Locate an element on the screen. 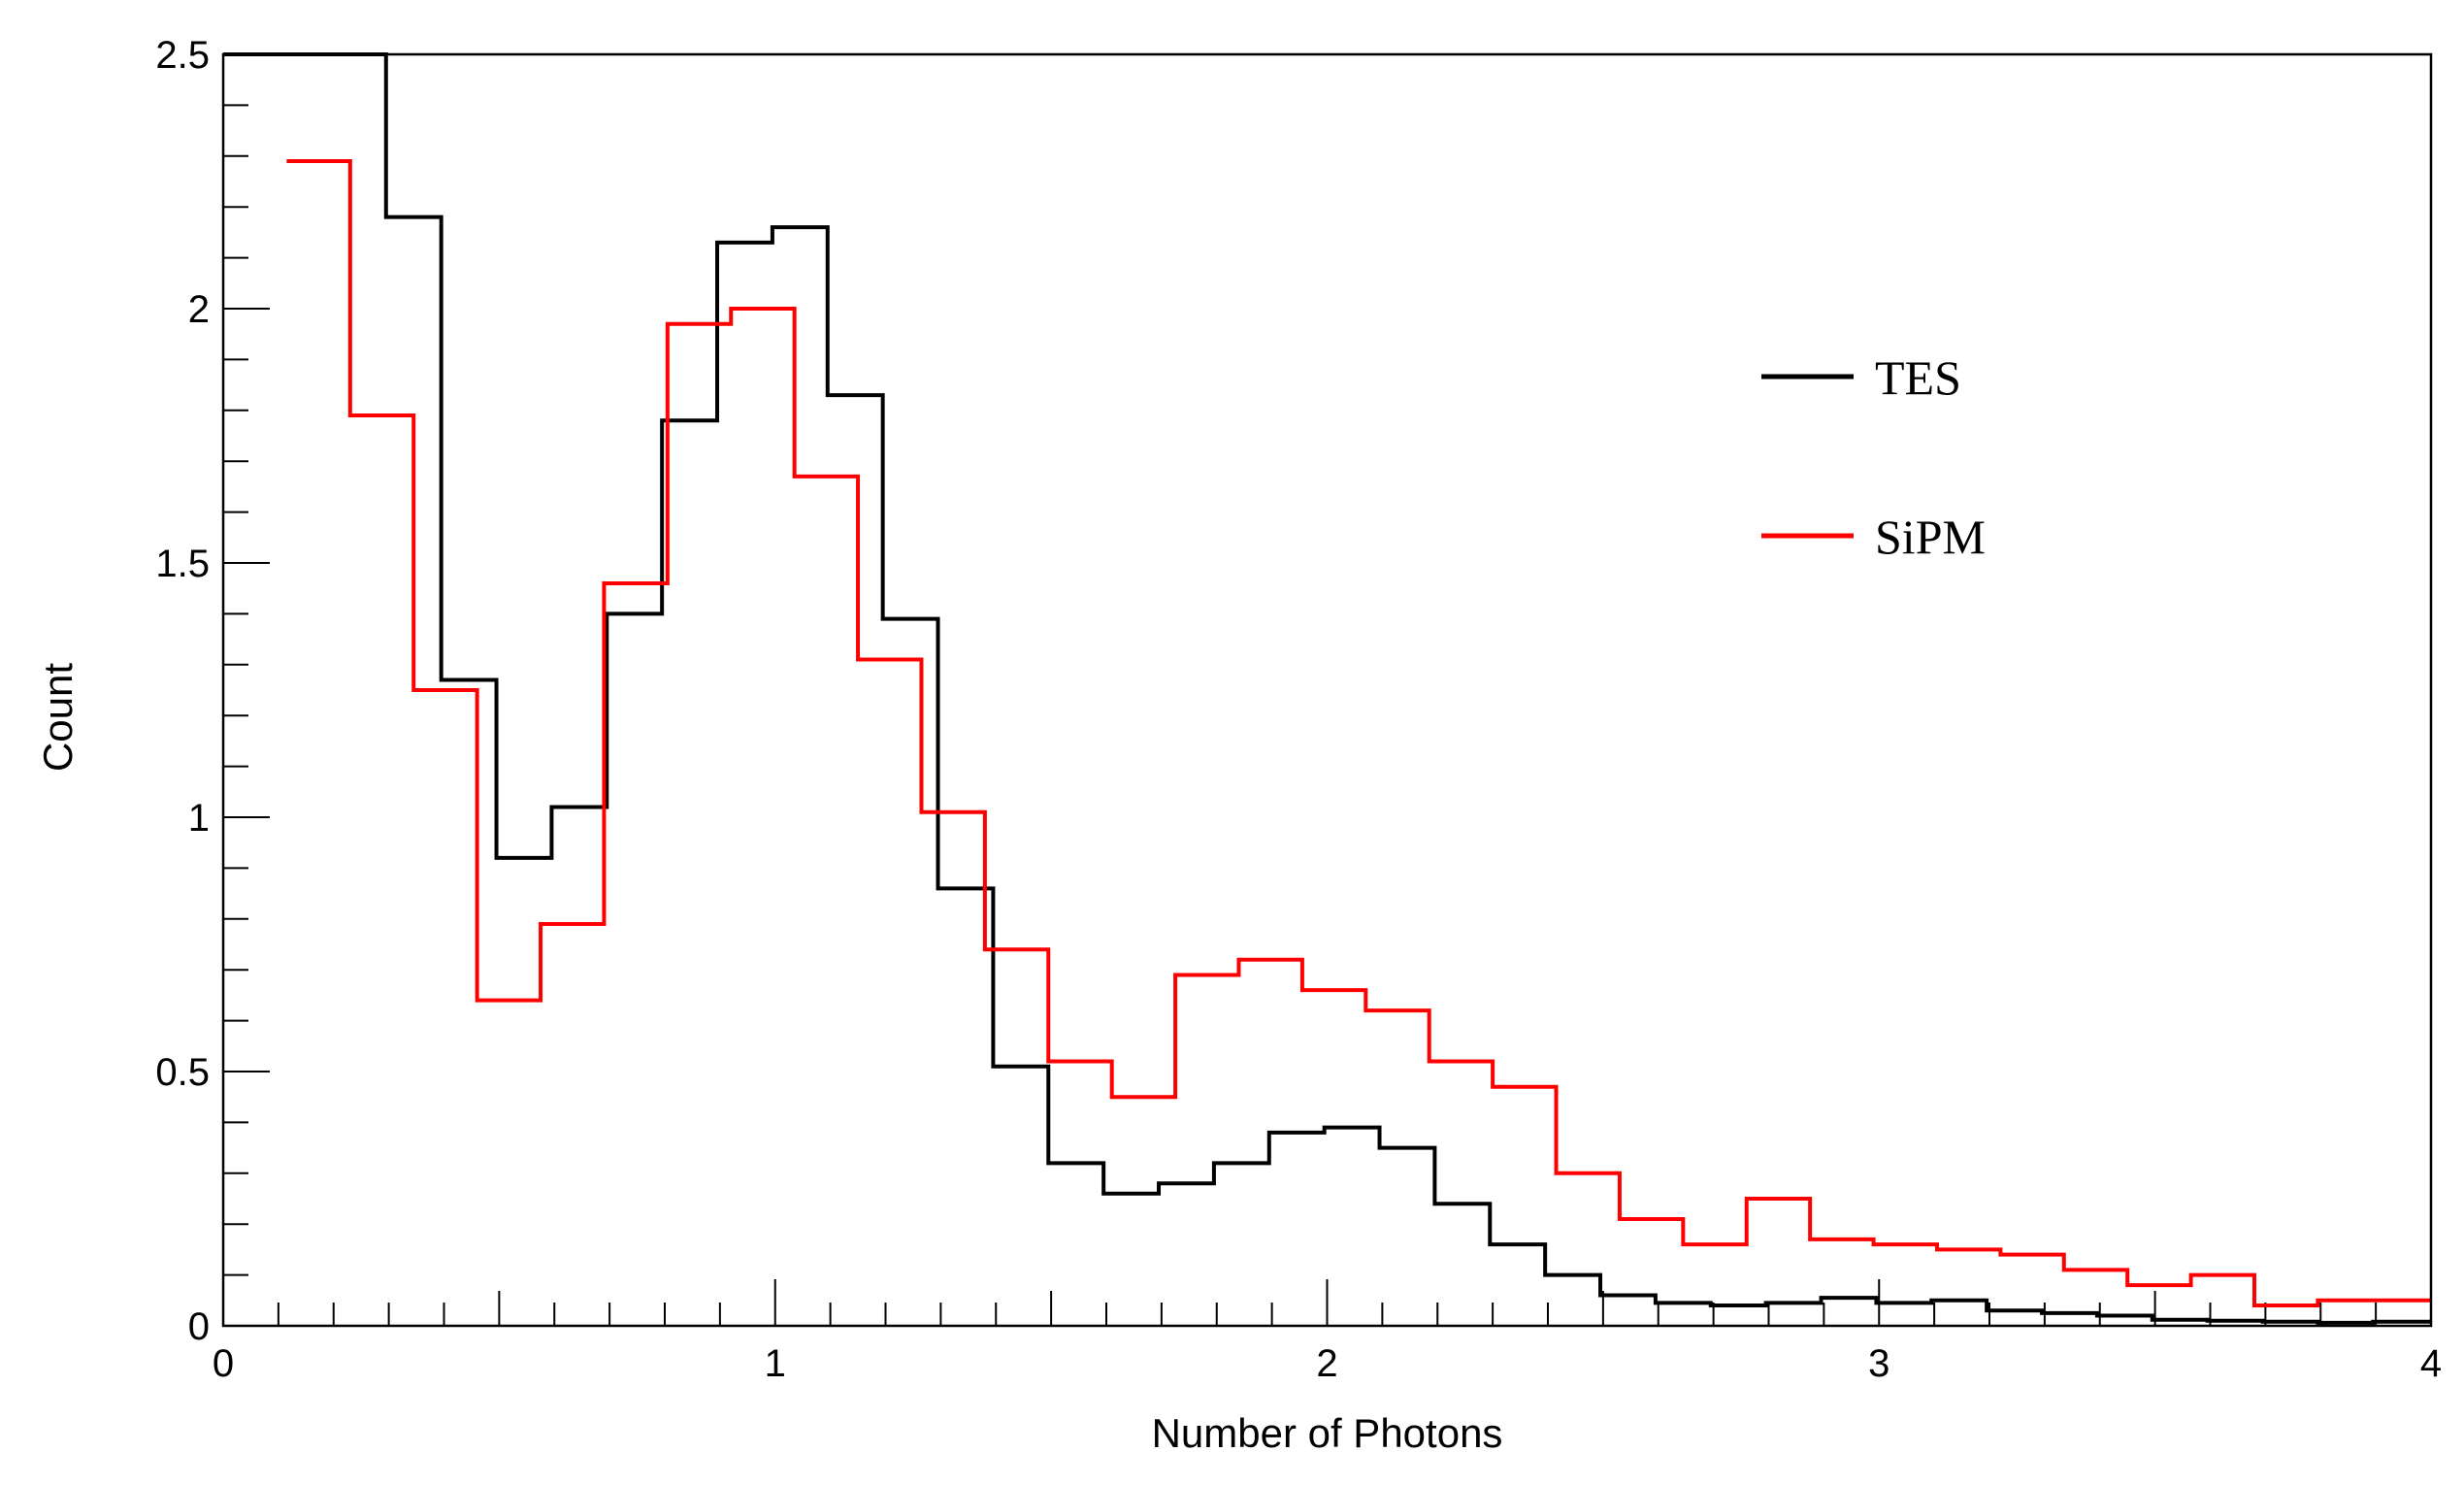  y-tick-label: 0 is located at coordinates (199, 1326).